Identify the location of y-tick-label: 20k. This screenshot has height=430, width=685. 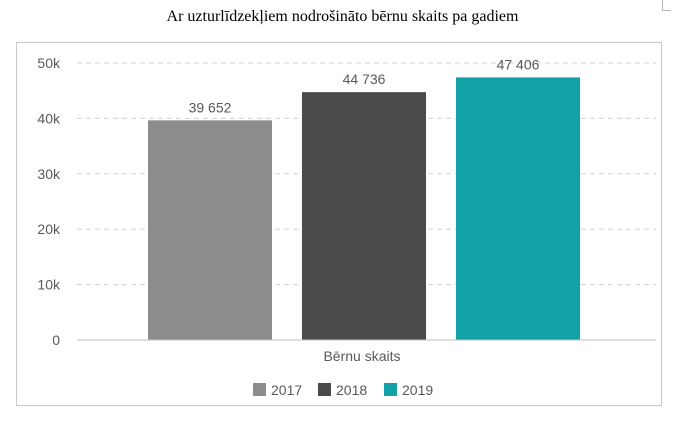
(49, 229).